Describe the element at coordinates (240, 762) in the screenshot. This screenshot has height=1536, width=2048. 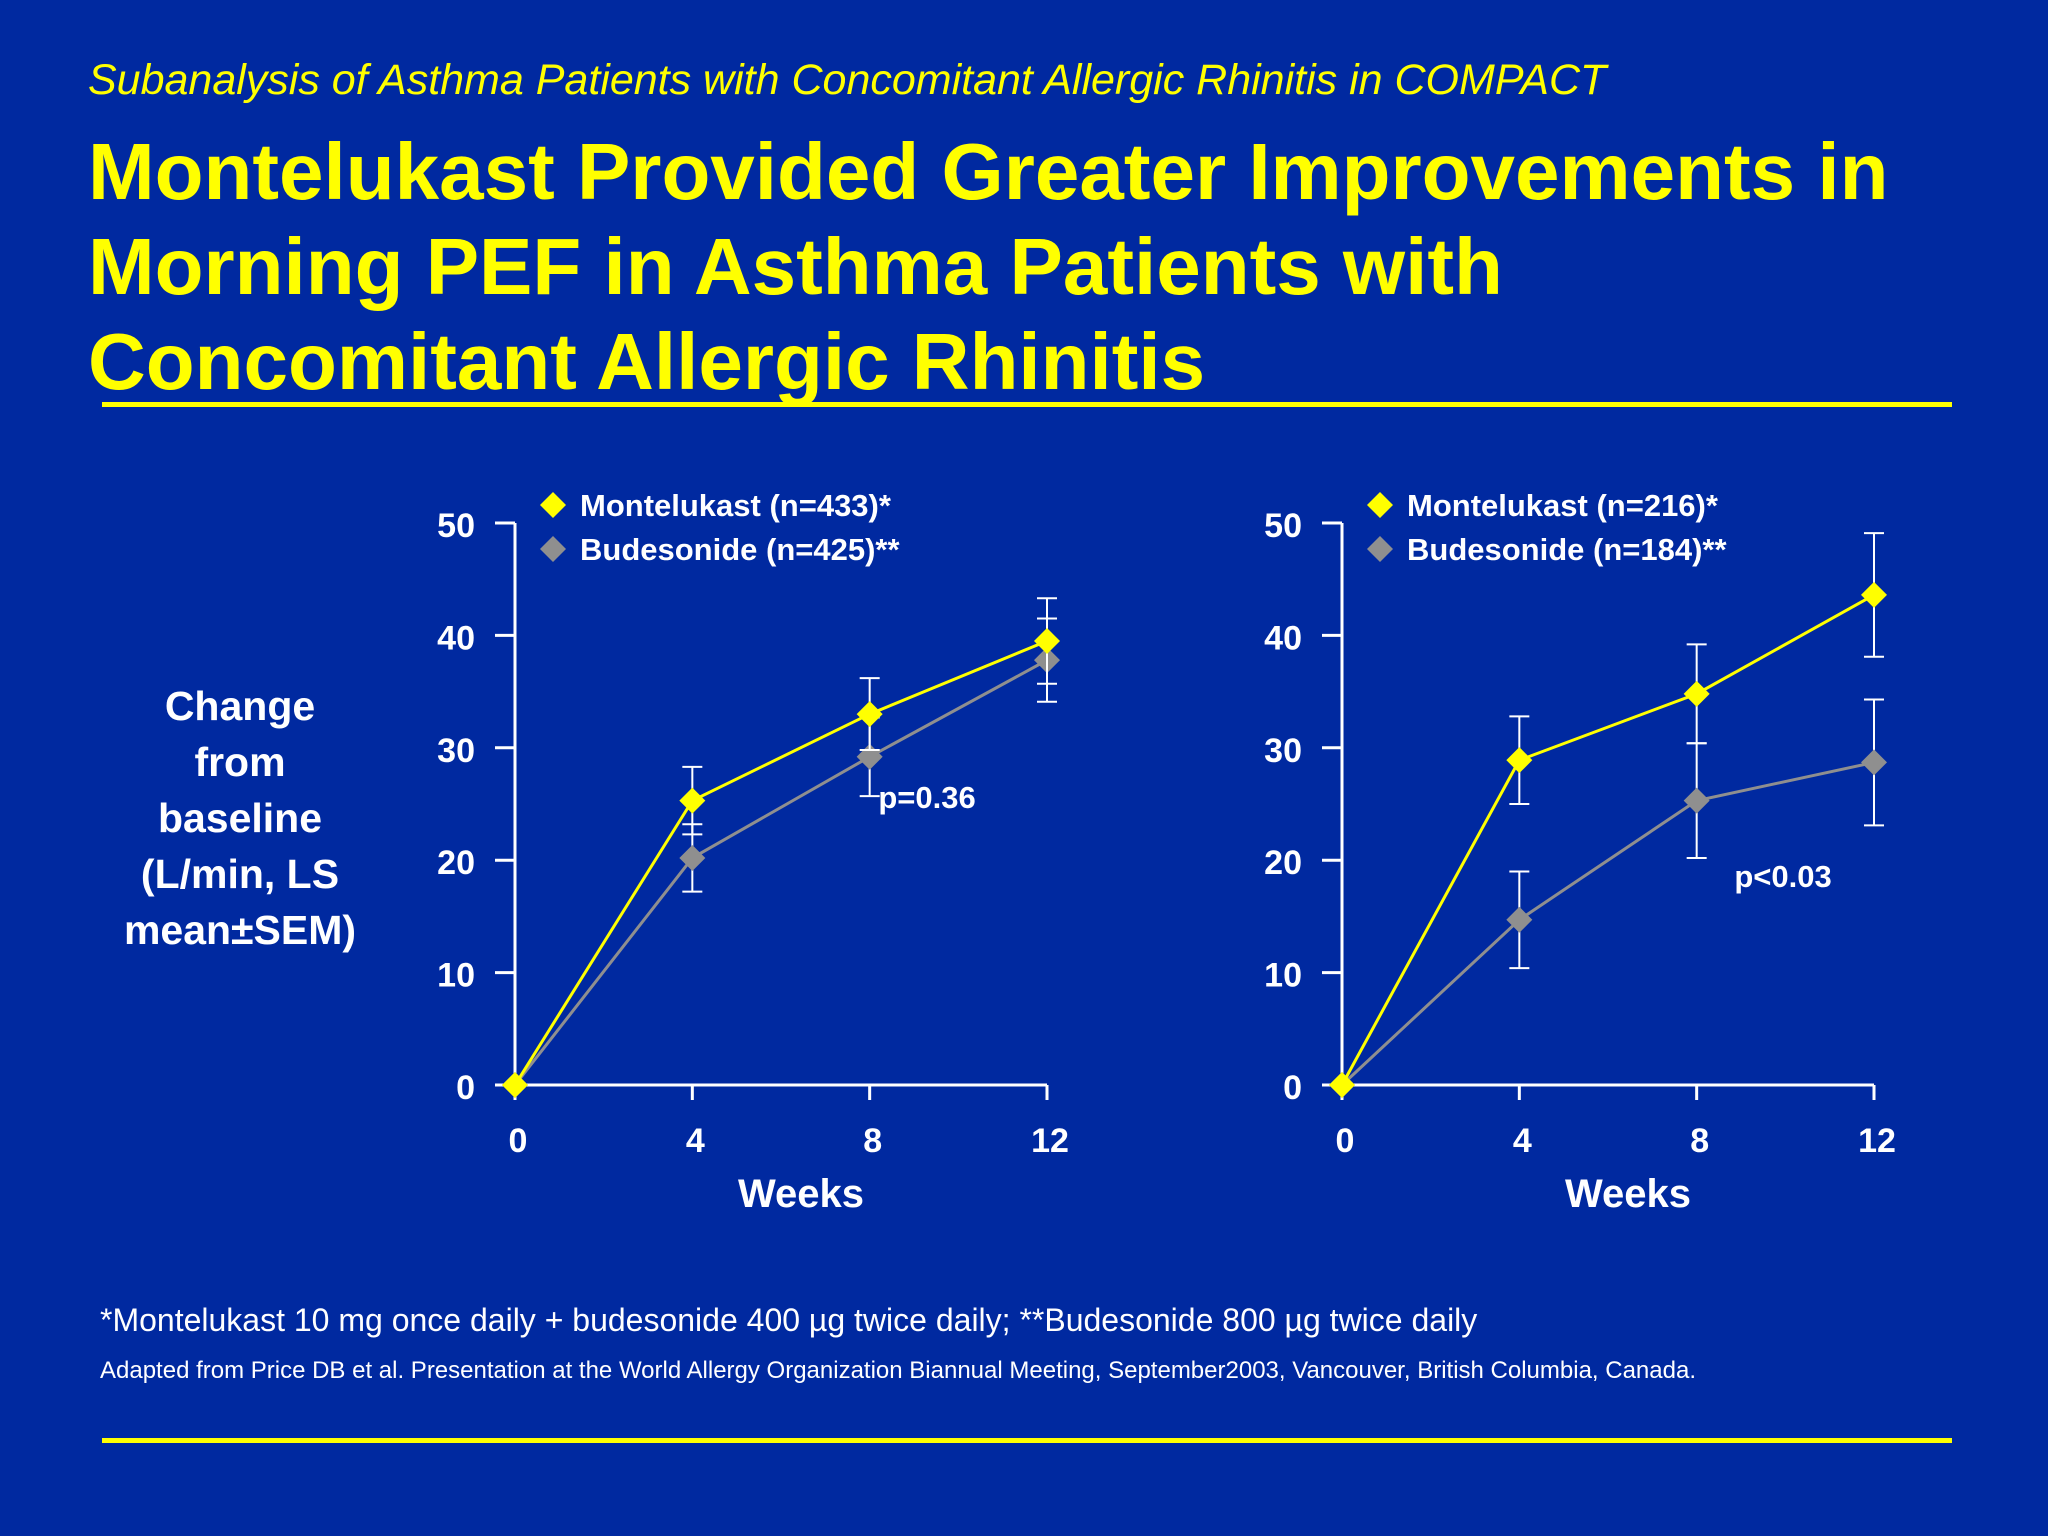
I see `y-axis-label-line: from` at that location.